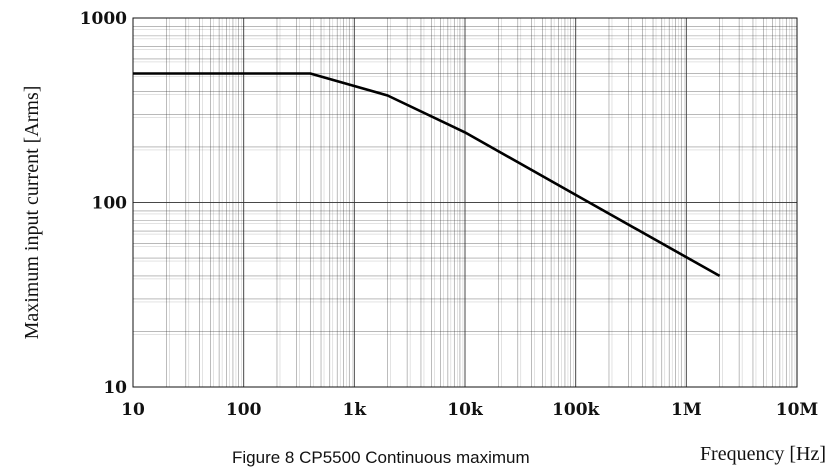  What do you see at coordinates (763, 454) in the screenshot?
I see `x-axis-label: Frequency [Hz]` at bounding box center [763, 454].